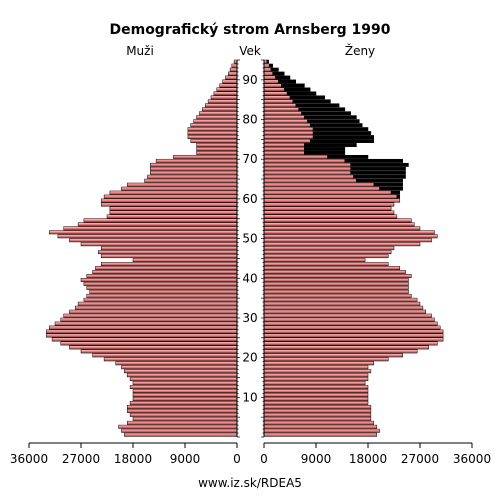 The height and width of the screenshot is (500, 500). Describe the element at coordinates (472, 459) in the screenshot. I see `x-tick-label-right: 36000` at that location.